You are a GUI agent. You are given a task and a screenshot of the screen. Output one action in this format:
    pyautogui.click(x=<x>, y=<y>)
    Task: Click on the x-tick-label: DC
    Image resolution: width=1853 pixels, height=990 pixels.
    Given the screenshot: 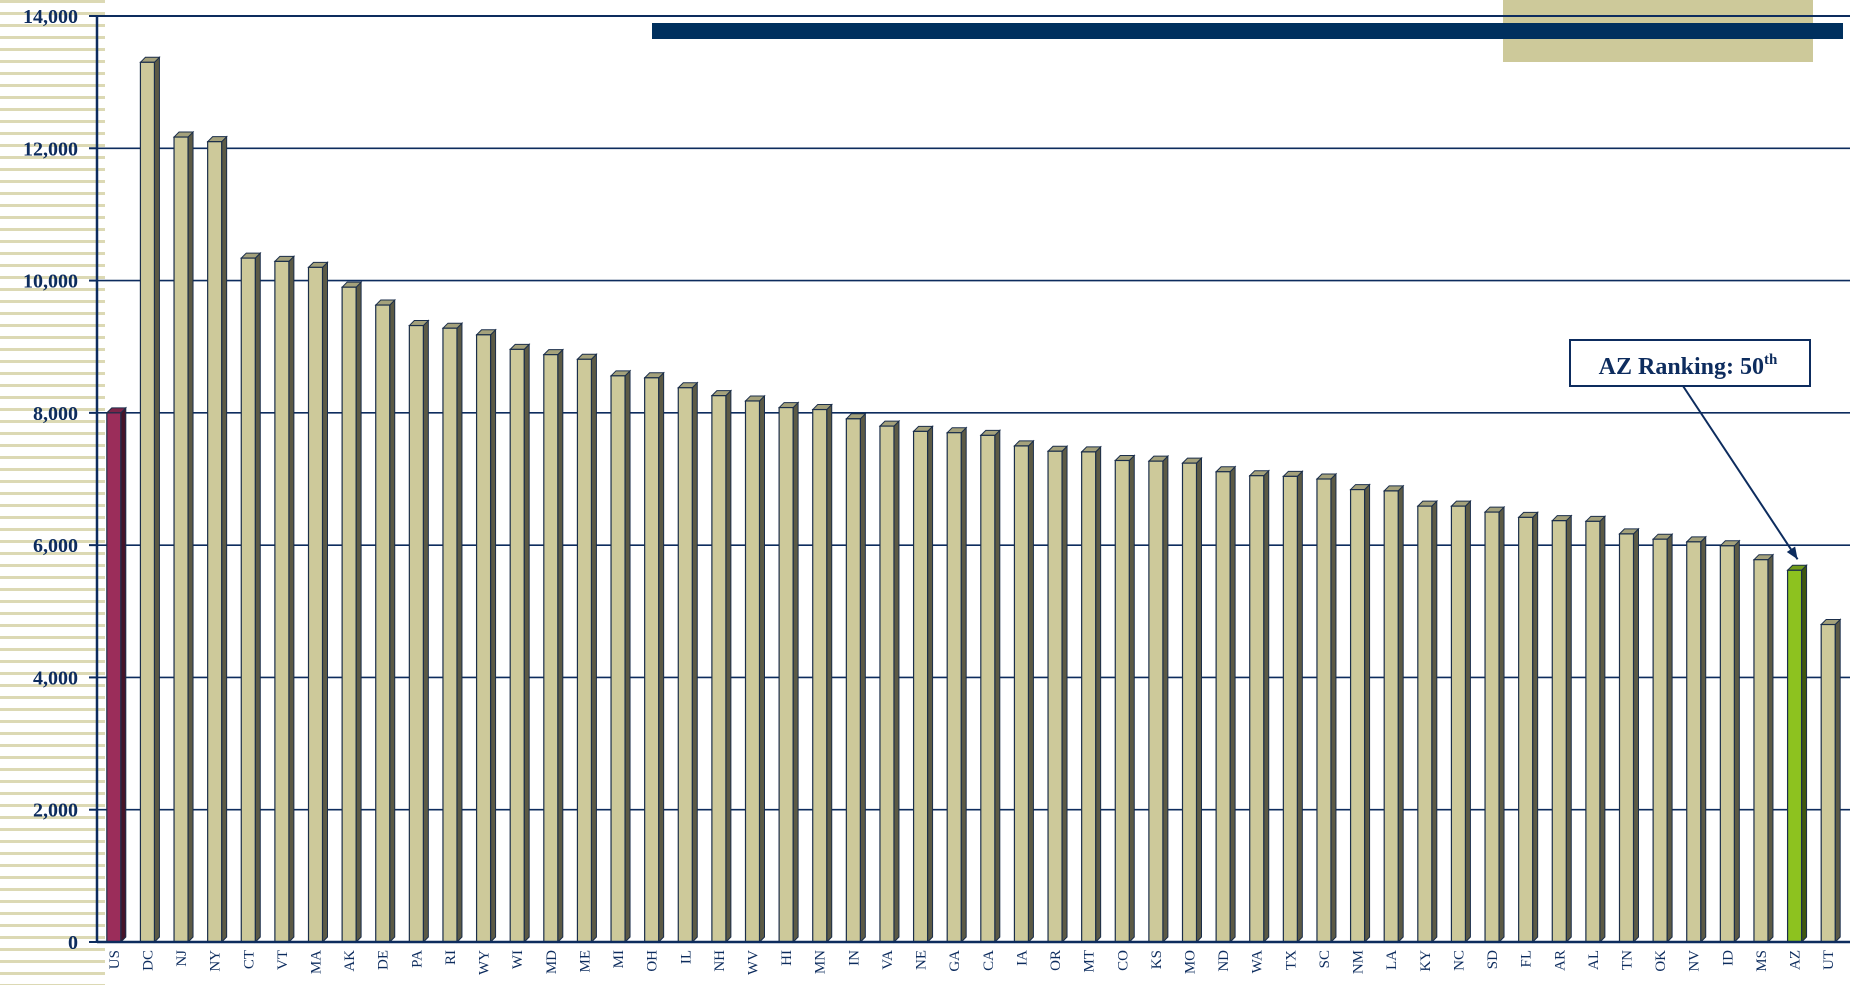 What is the action you would take?
    pyautogui.click(x=148, y=960)
    